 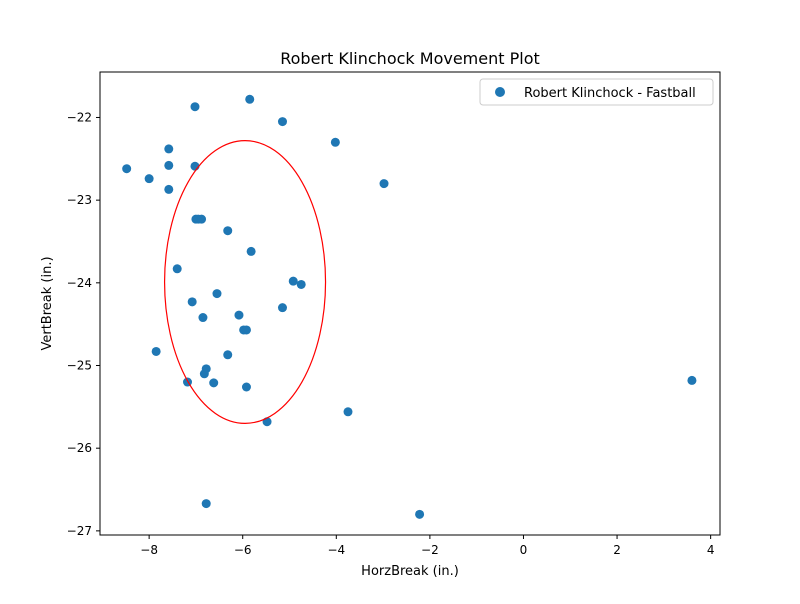 What do you see at coordinates (430, 550) in the screenshot?
I see `x-tick-label: −2` at bounding box center [430, 550].